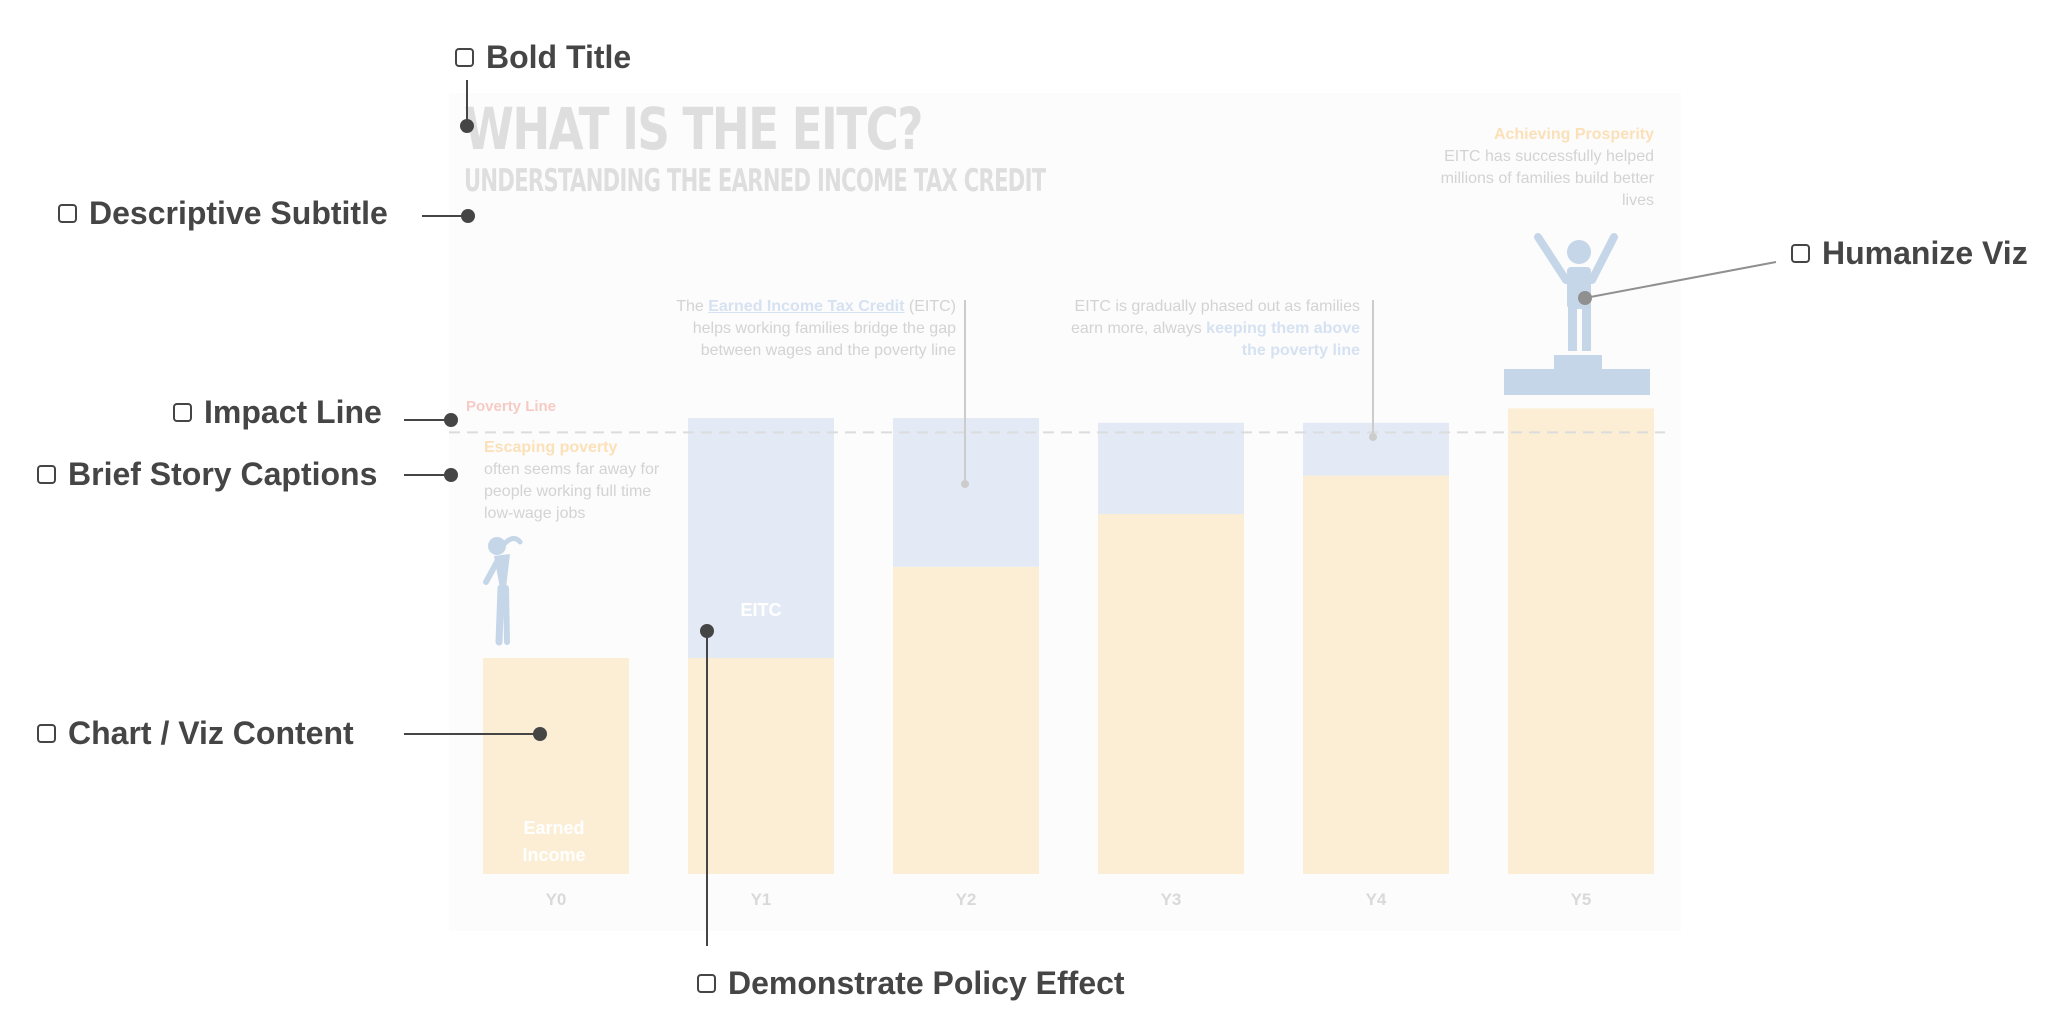 The image size is (2060, 1034). What do you see at coordinates (932, 306) in the screenshot?
I see `caption-eitc-suffix: (EITC)` at bounding box center [932, 306].